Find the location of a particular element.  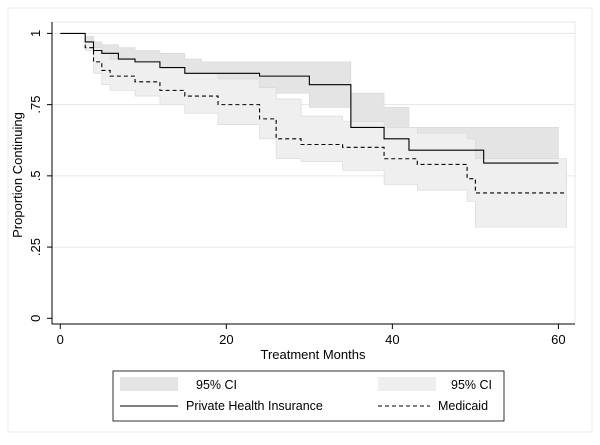

x-tick-label: 60 is located at coordinates (558, 339).